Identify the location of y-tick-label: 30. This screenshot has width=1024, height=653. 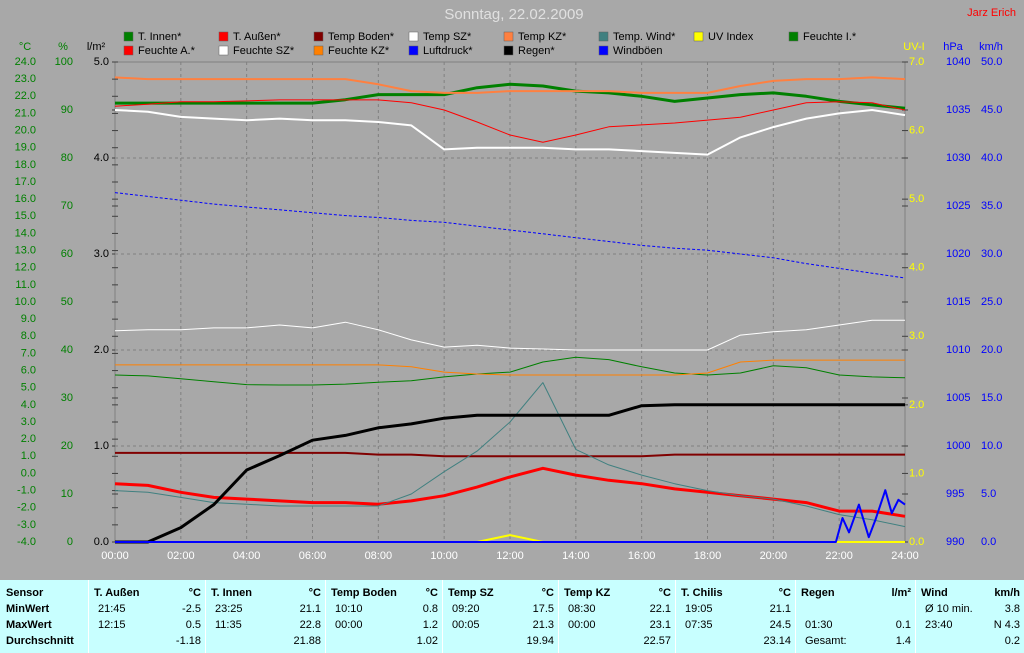
(67, 398).